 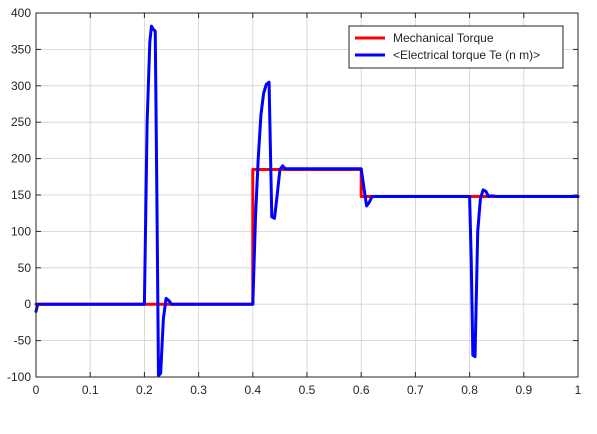 I want to click on y-tick-label: 150, so click(x=21, y=195).